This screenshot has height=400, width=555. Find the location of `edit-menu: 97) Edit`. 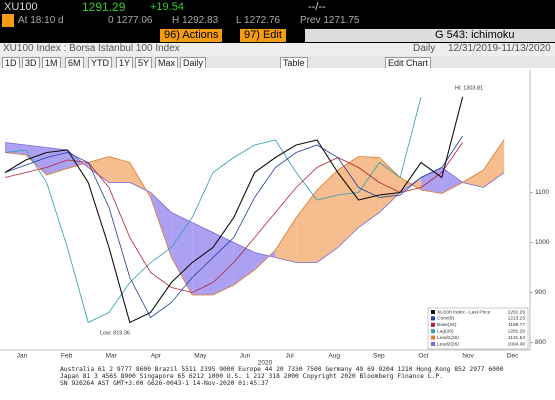

edit-menu: 97) Edit is located at coordinates (263, 35).